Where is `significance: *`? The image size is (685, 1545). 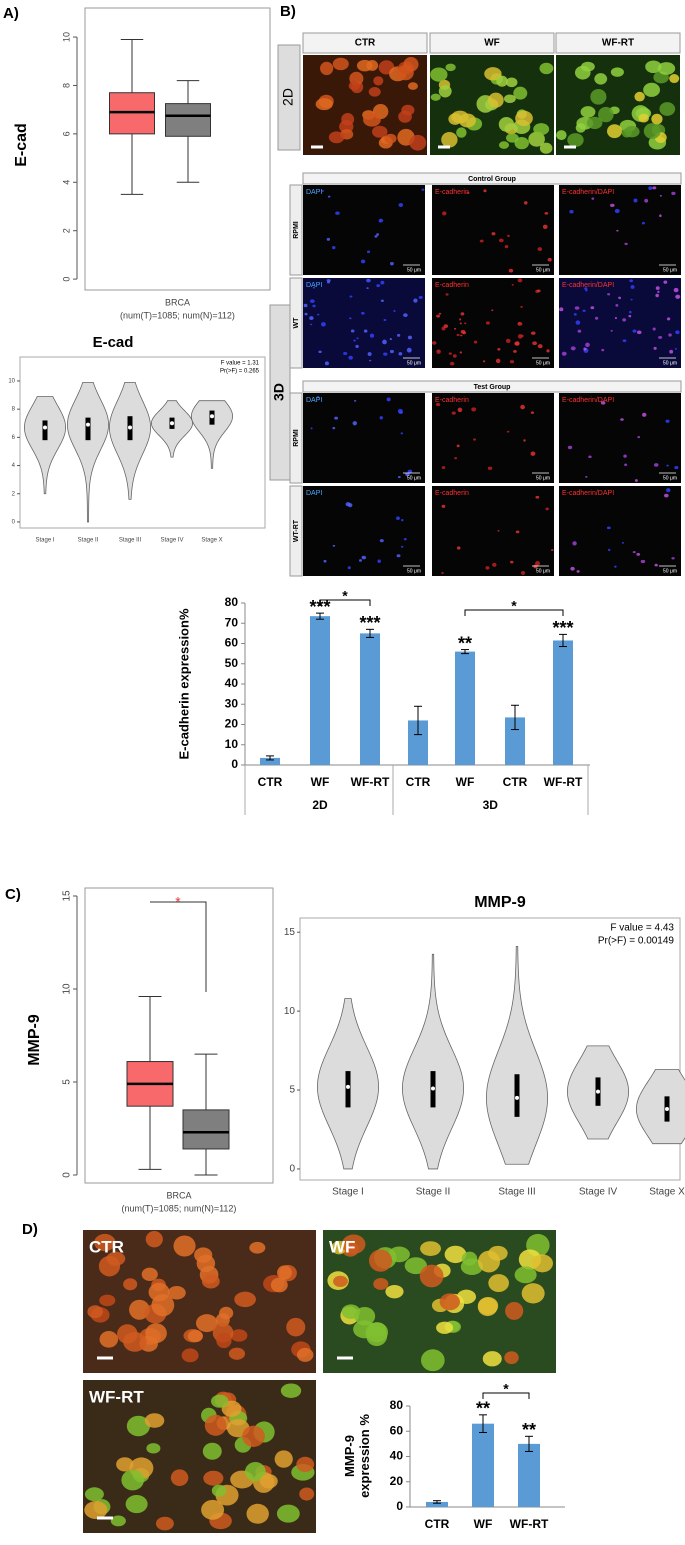
significance: * is located at coordinates (345, 596).